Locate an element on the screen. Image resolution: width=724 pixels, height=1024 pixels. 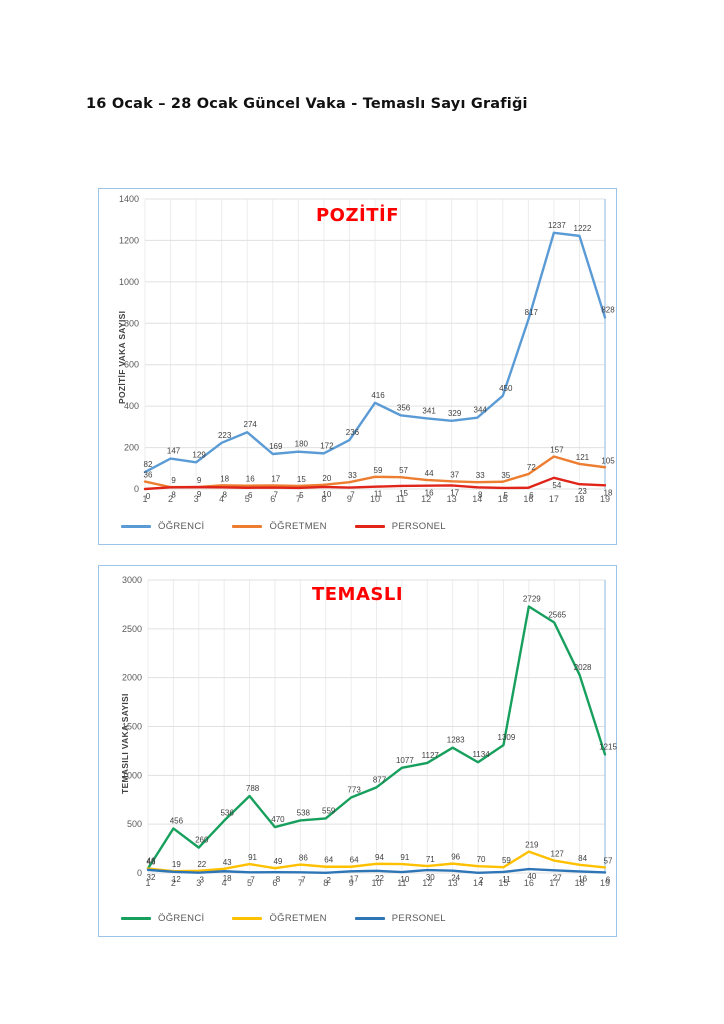
svg-text: 70 is located at coordinates (481, 859).